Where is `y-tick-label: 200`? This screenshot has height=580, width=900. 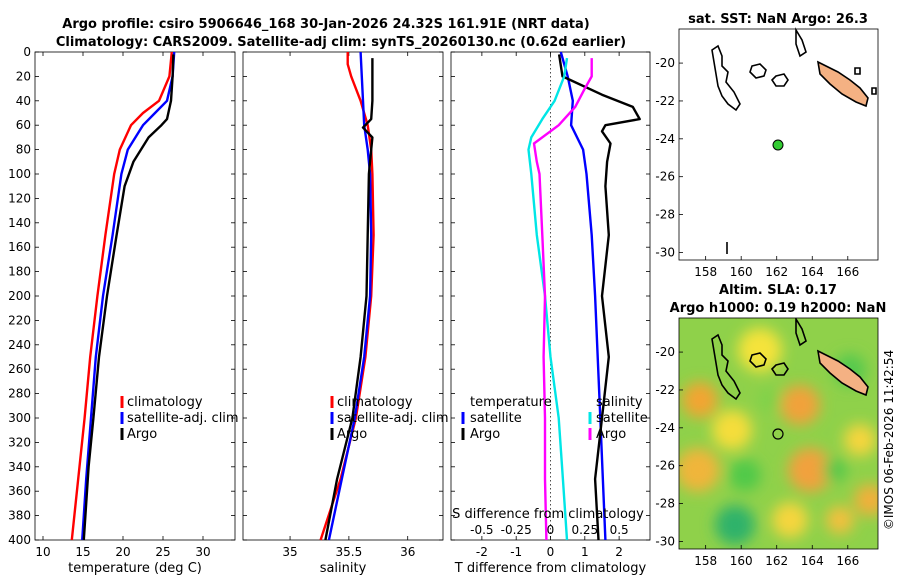
y-tick-label: 200 is located at coordinates (19, 296).